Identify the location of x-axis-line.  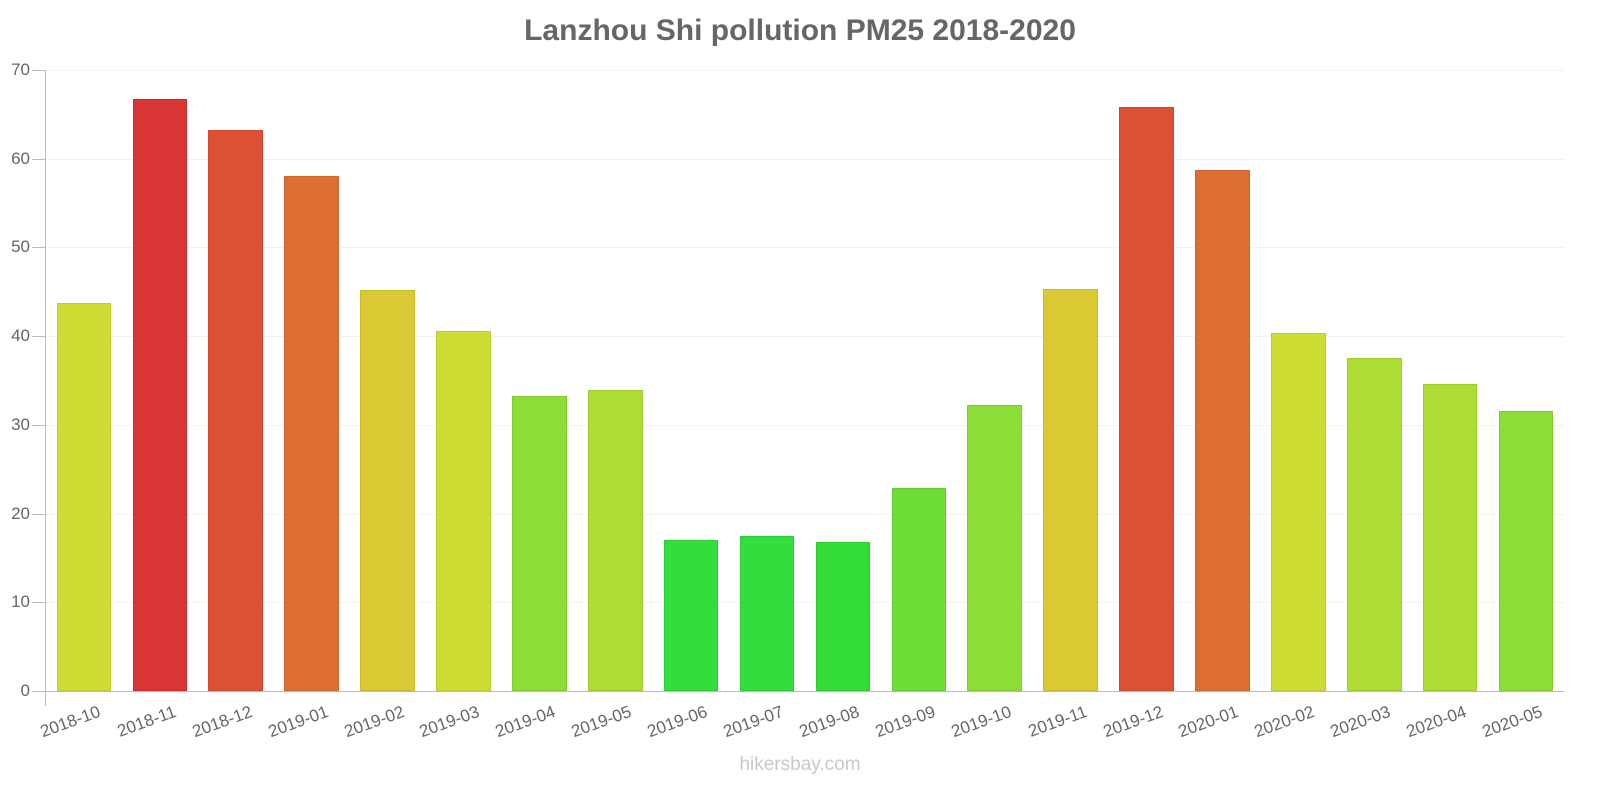
(798, 691).